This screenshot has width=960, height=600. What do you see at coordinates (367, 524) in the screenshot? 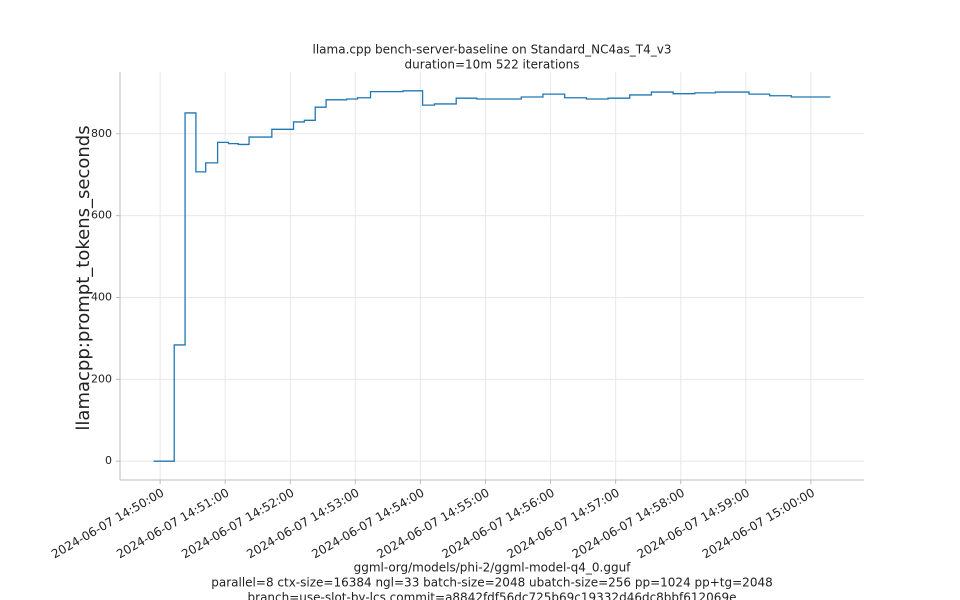
I see `x-tick-label: 2024-06-07 14:54:00` at bounding box center [367, 524].